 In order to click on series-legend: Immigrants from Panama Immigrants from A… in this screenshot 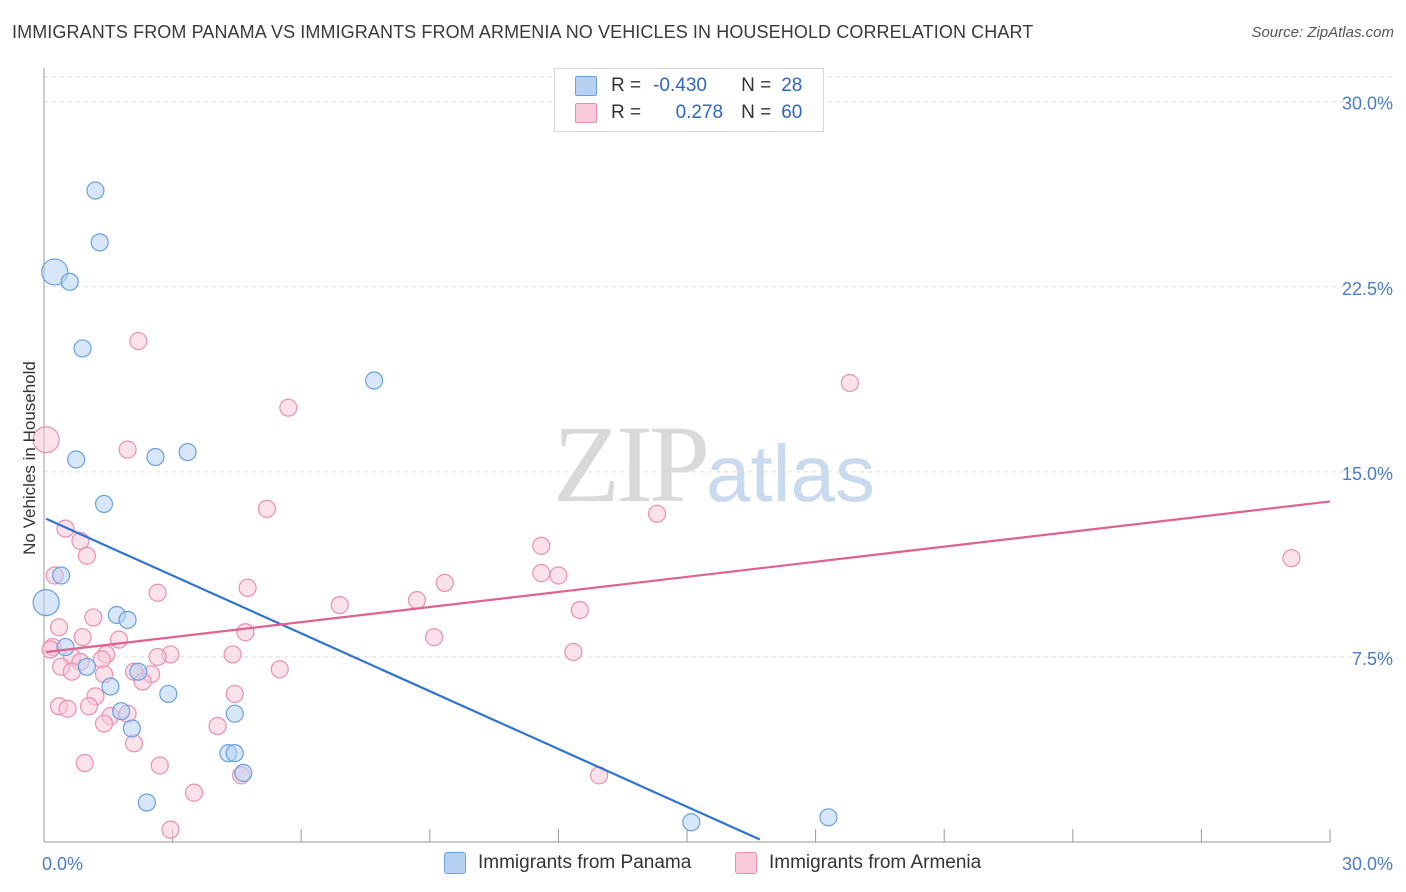, I will do `click(703, 865)`.